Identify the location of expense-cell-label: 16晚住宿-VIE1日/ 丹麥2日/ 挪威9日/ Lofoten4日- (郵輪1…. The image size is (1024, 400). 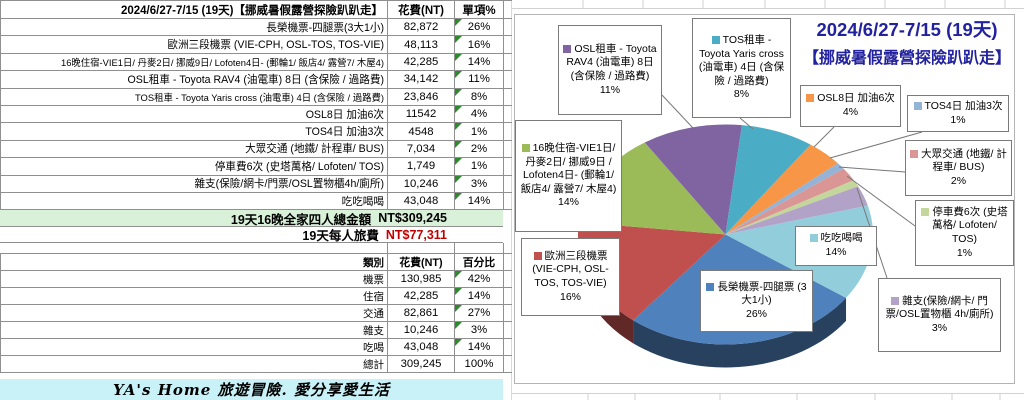
(194, 62).